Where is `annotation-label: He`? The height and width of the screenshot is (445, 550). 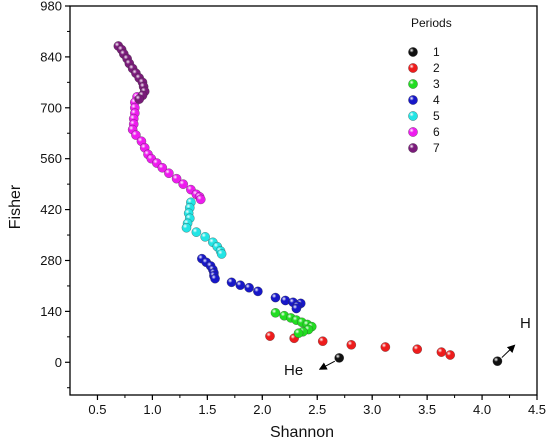 annotation-label: He is located at coordinates (293, 370).